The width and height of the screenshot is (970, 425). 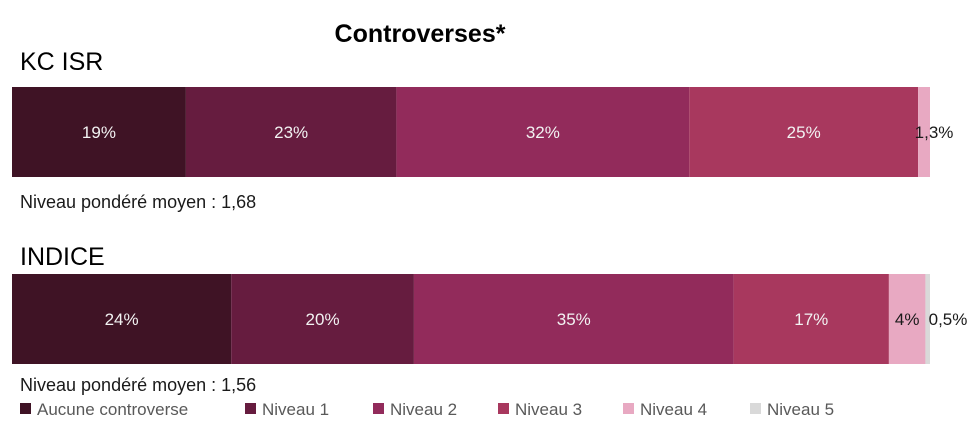 What do you see at coordinates (420, 34) in the screenshot?
I see `chart-title: Controverses*` at bounding box center [420, 34].